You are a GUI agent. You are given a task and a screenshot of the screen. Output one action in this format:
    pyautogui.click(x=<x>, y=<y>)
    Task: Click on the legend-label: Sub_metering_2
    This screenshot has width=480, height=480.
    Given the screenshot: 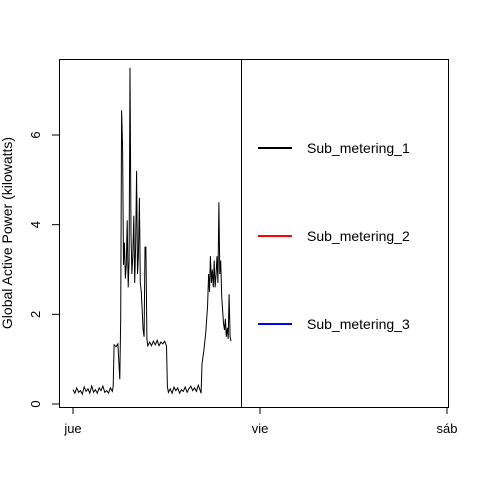 What is the action you would take?
    pyautogui.click(x=358, y=236)
    